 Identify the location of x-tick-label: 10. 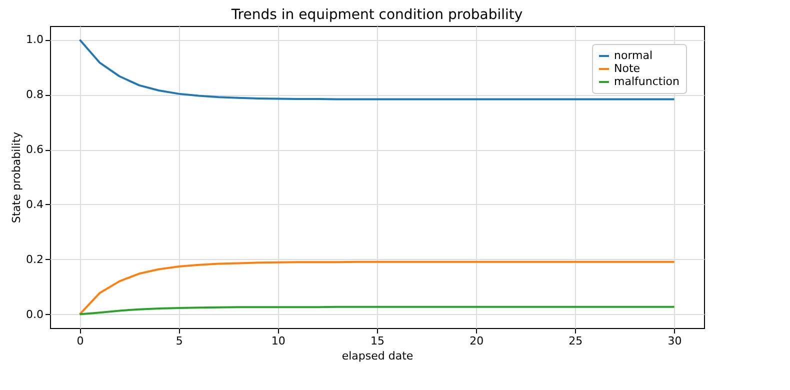
(278, 341).